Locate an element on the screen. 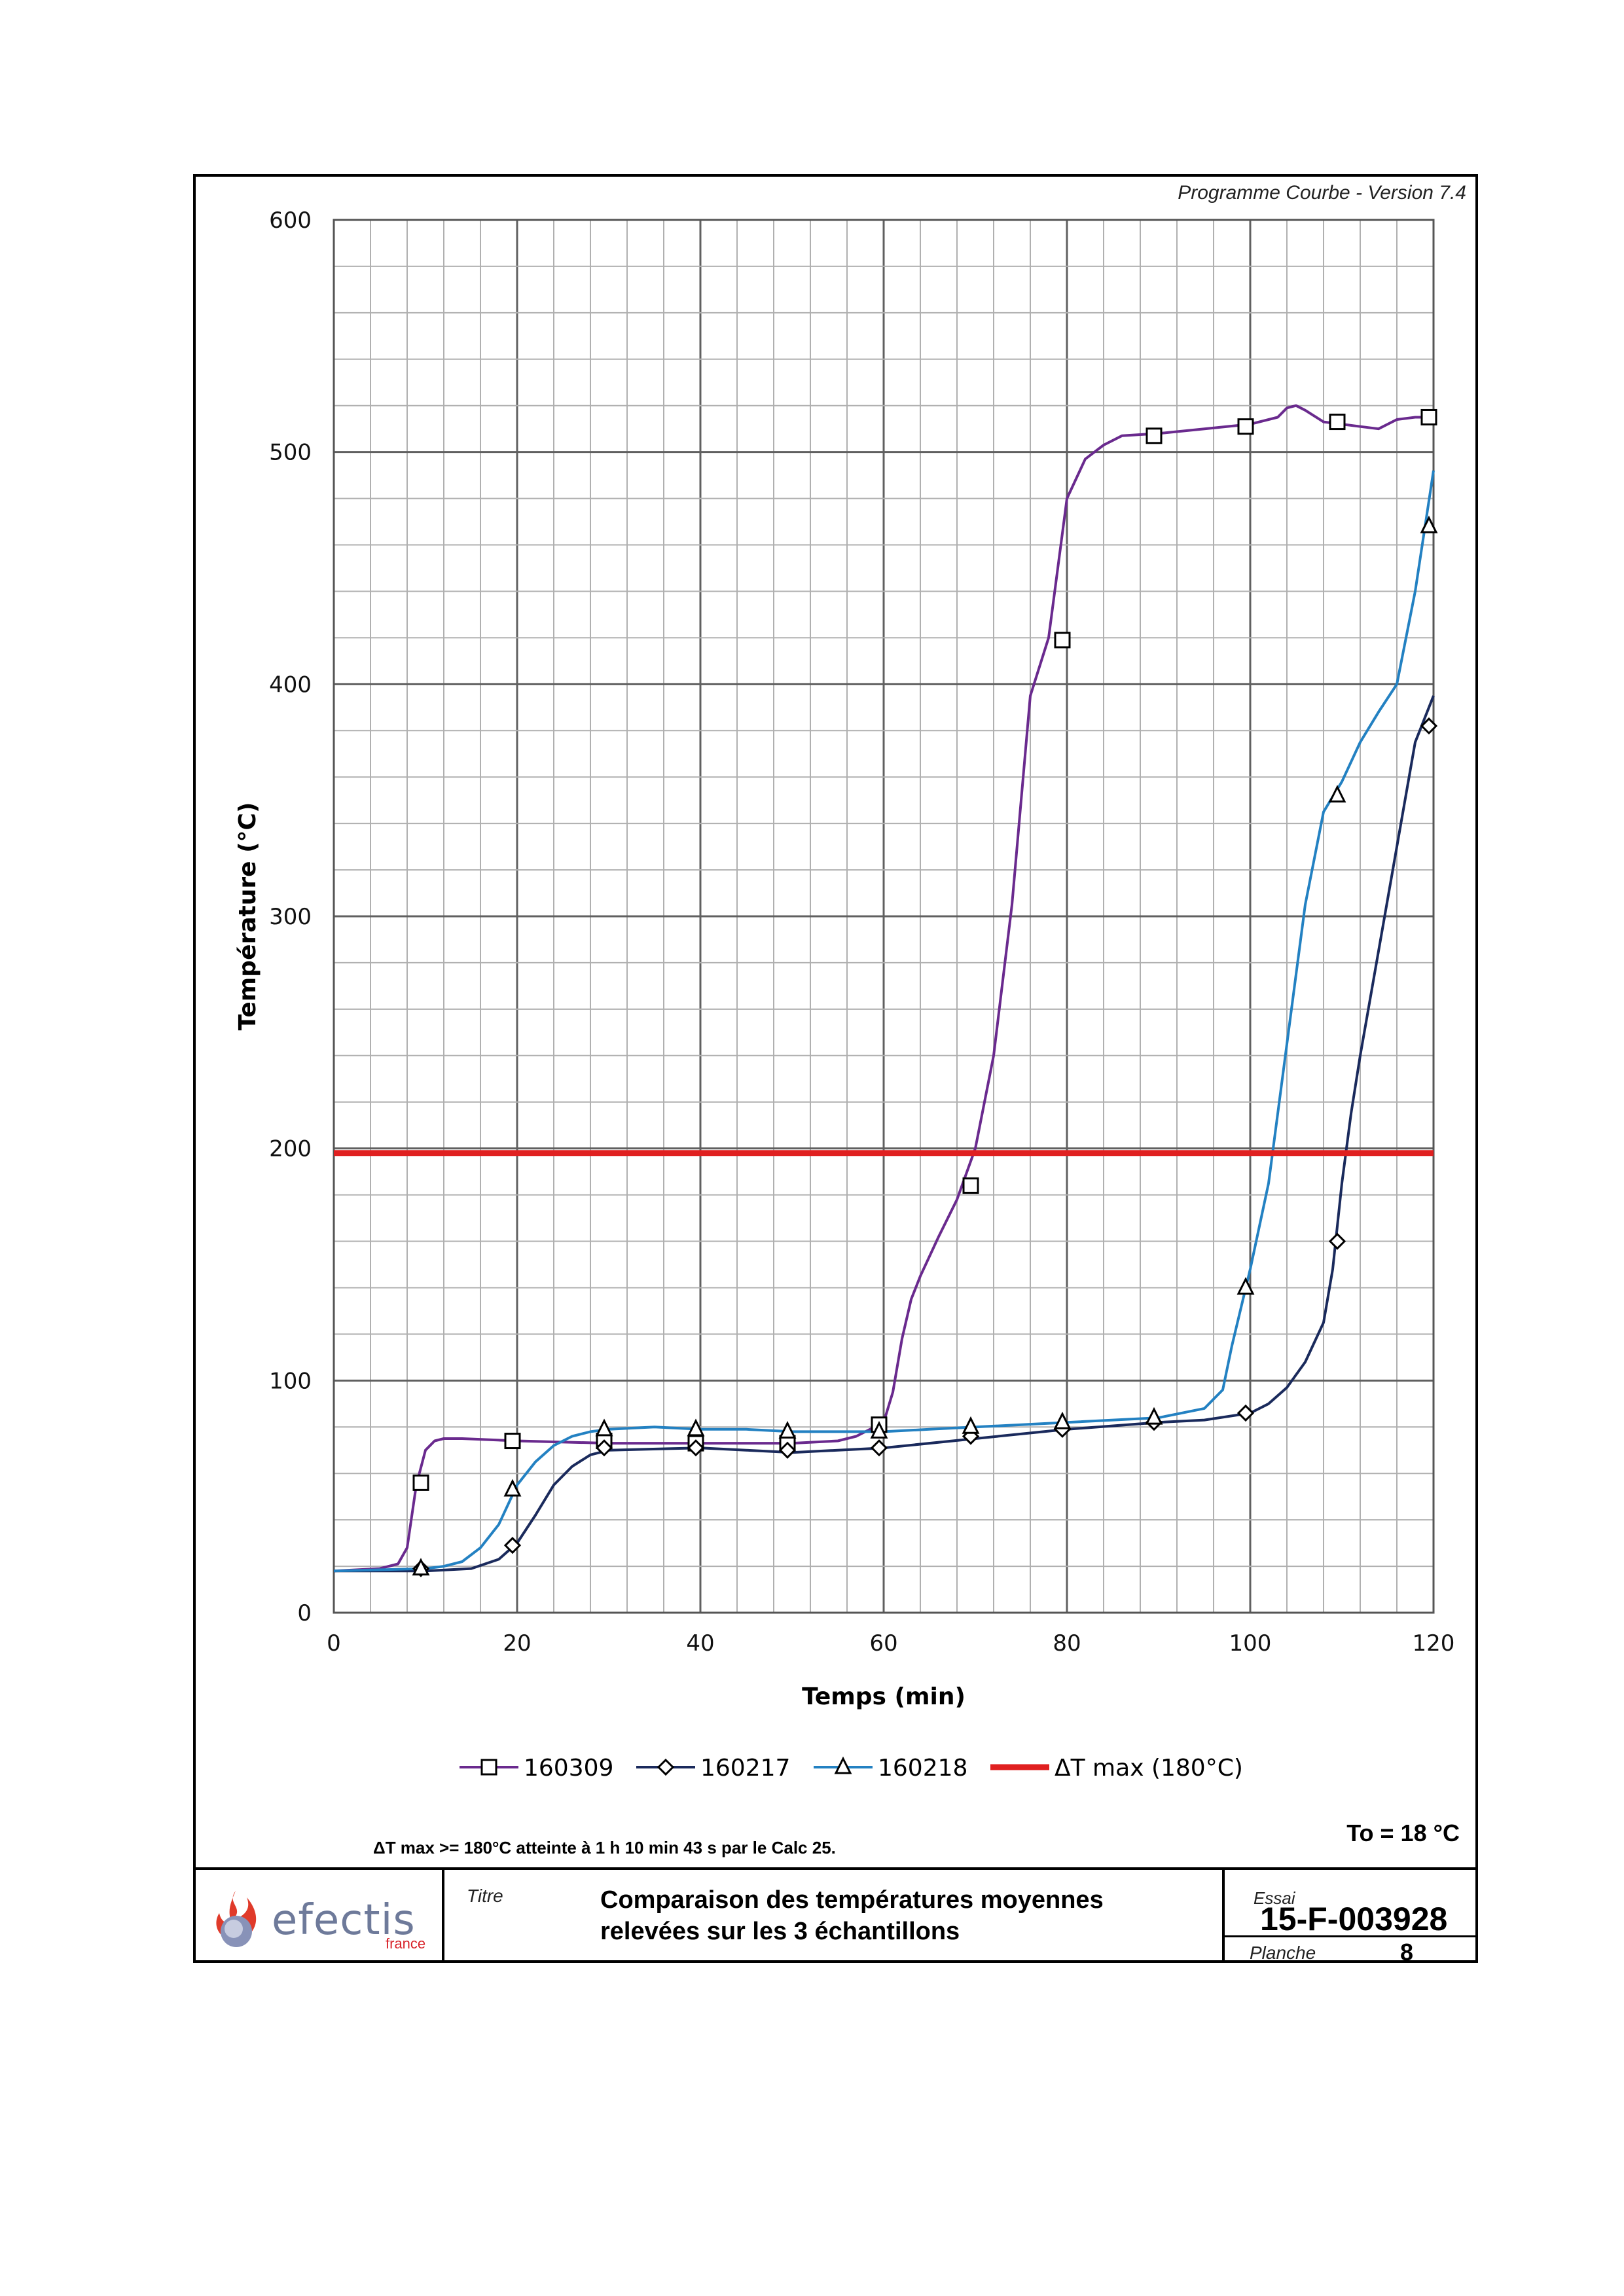 The image size is (1624, 2296). report-title-line-1: Comparaison des températures moyennes is located at coordinates (852, 1900).